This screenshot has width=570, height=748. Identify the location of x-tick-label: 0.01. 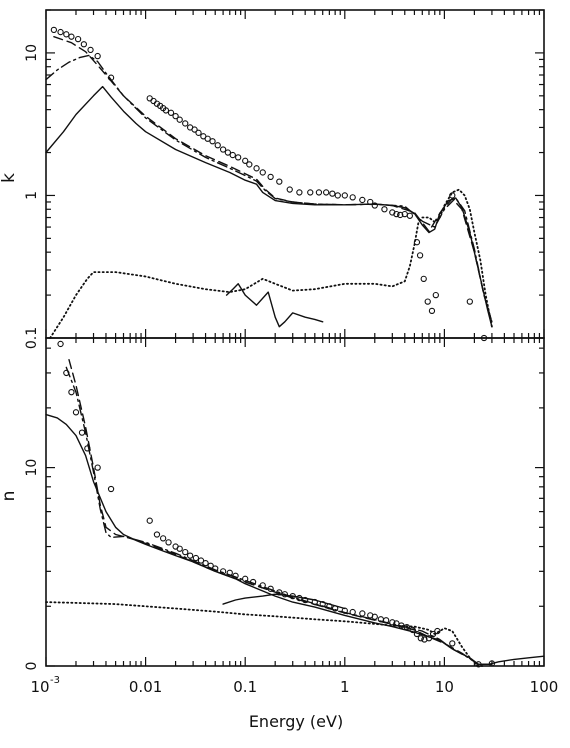
(145, 687).